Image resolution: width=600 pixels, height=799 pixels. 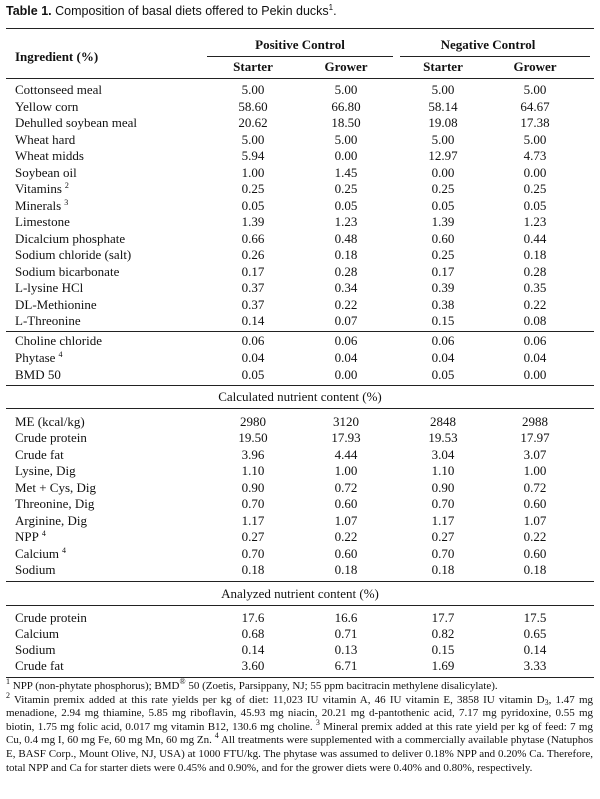 What do you see at coordinates (535, 106) in the screenshot?
I see `cell-value: 64.67` at bounding box center [535, 106].